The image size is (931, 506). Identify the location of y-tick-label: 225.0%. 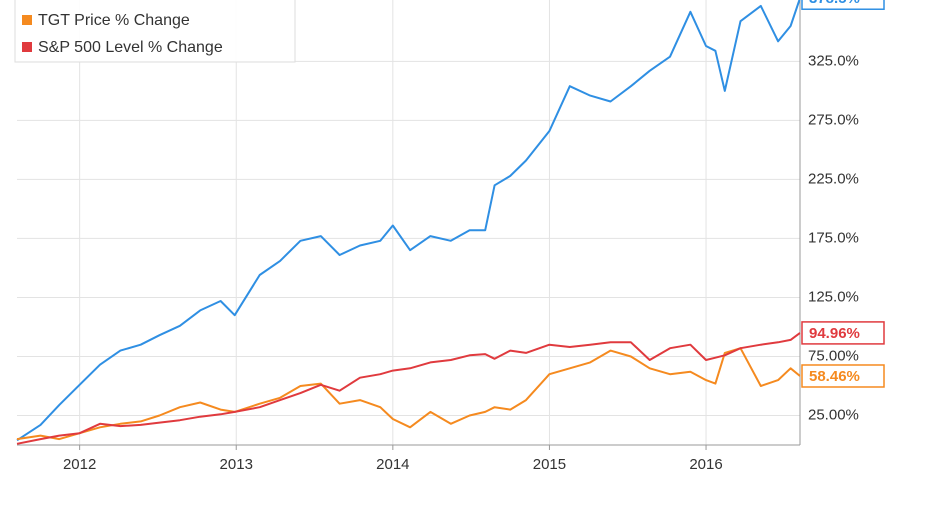
(833, 178).